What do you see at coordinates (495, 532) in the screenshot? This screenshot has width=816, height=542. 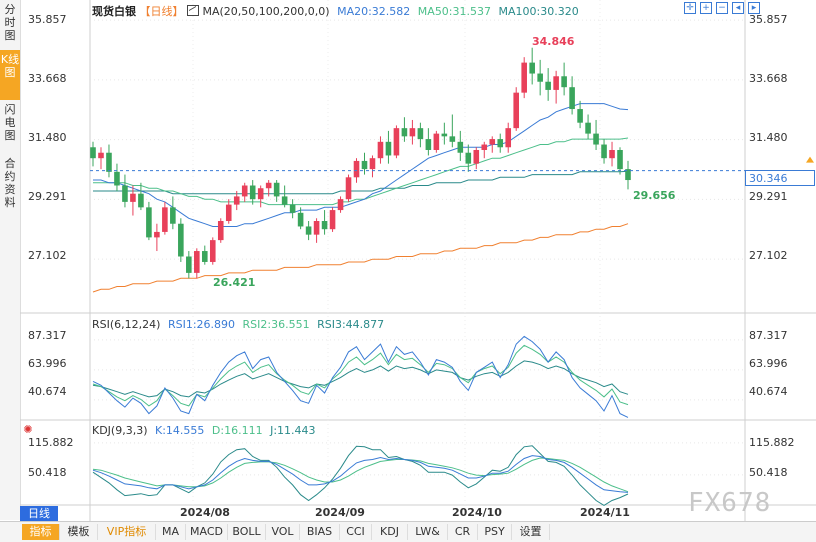 I see `tab-psy: PSY` at bounding box center [495, 532].